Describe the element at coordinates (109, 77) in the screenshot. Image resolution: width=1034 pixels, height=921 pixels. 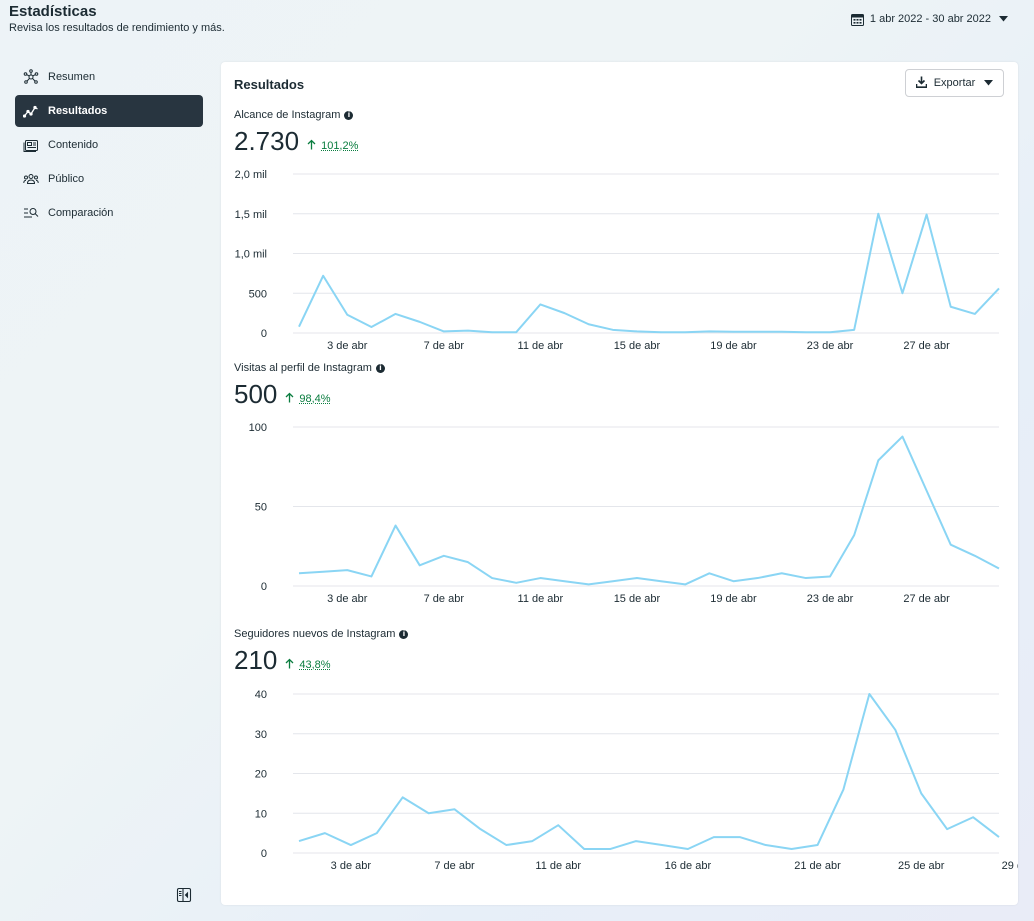
I see `sidebar-item-resumen: Resumen` at that location.